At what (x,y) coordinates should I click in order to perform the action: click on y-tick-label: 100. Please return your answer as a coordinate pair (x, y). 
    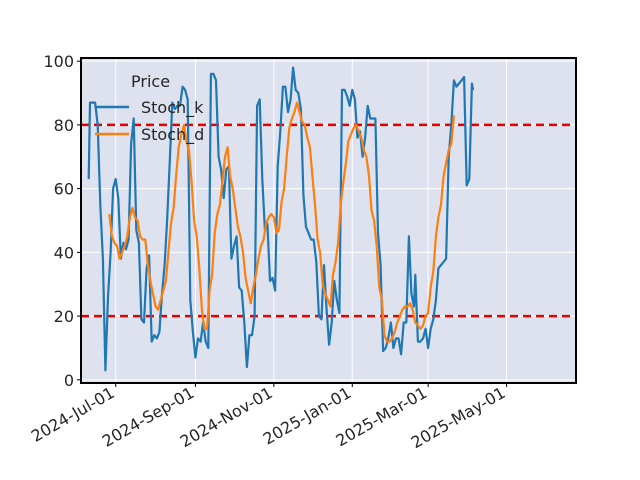
    Looking at the image, I should click on (58, 61).